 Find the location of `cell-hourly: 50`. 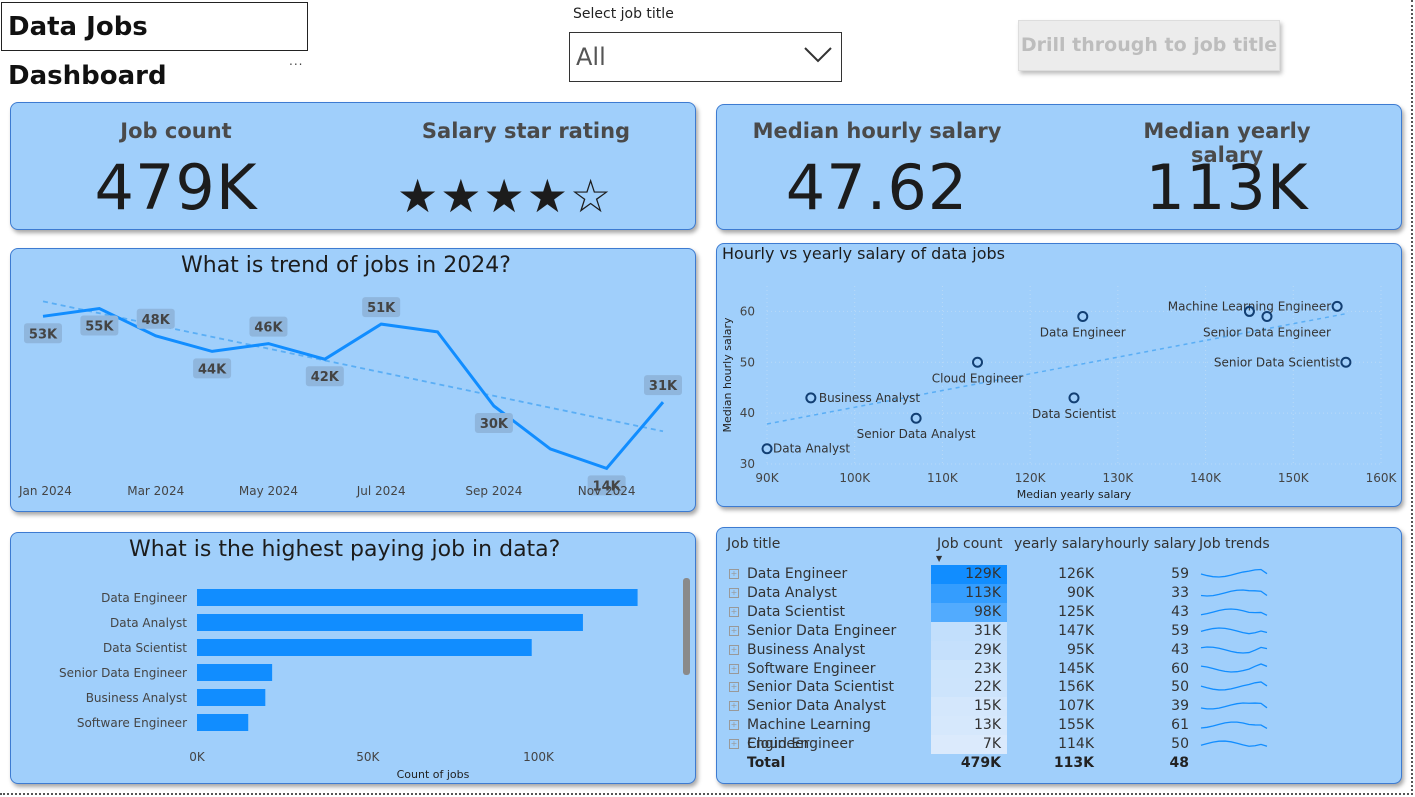

cell-hourly: 50 is located at coordinates (1180, 744).